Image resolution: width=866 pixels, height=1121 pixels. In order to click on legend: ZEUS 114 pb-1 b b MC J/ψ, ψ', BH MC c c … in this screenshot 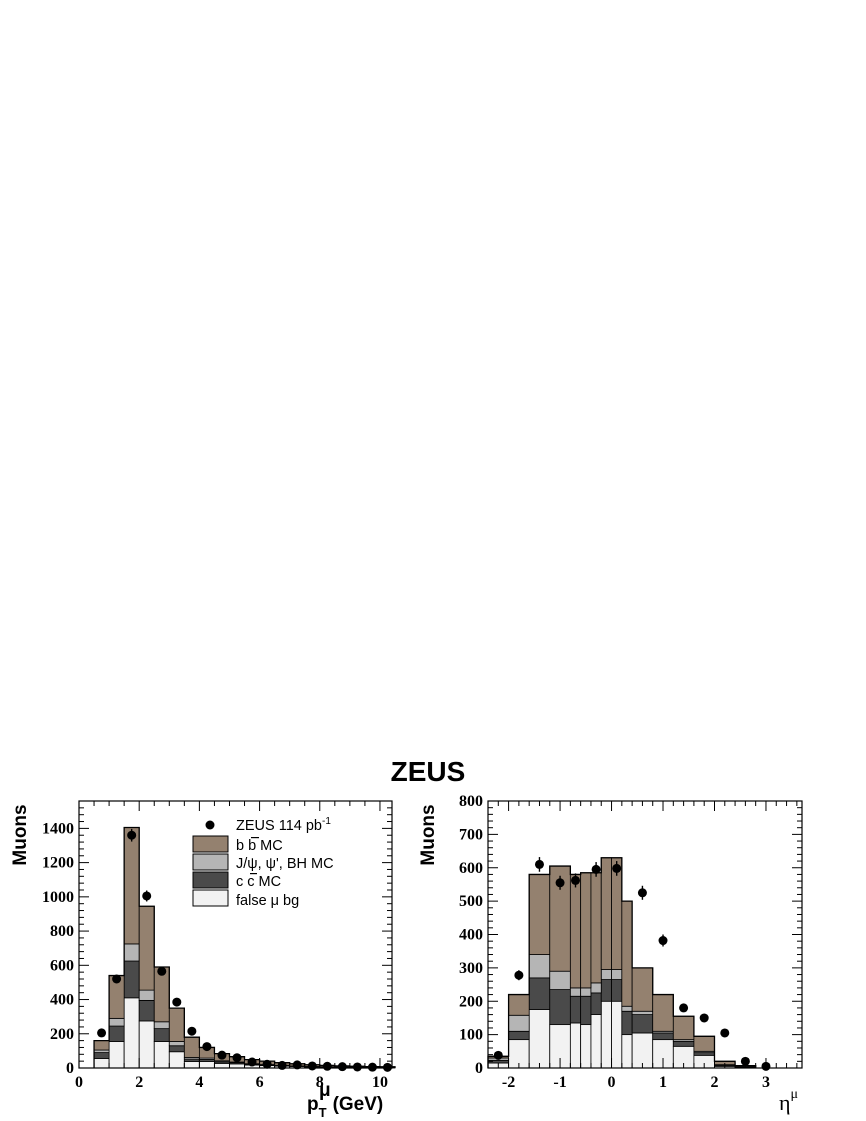, I will do `click(263, 862)`.